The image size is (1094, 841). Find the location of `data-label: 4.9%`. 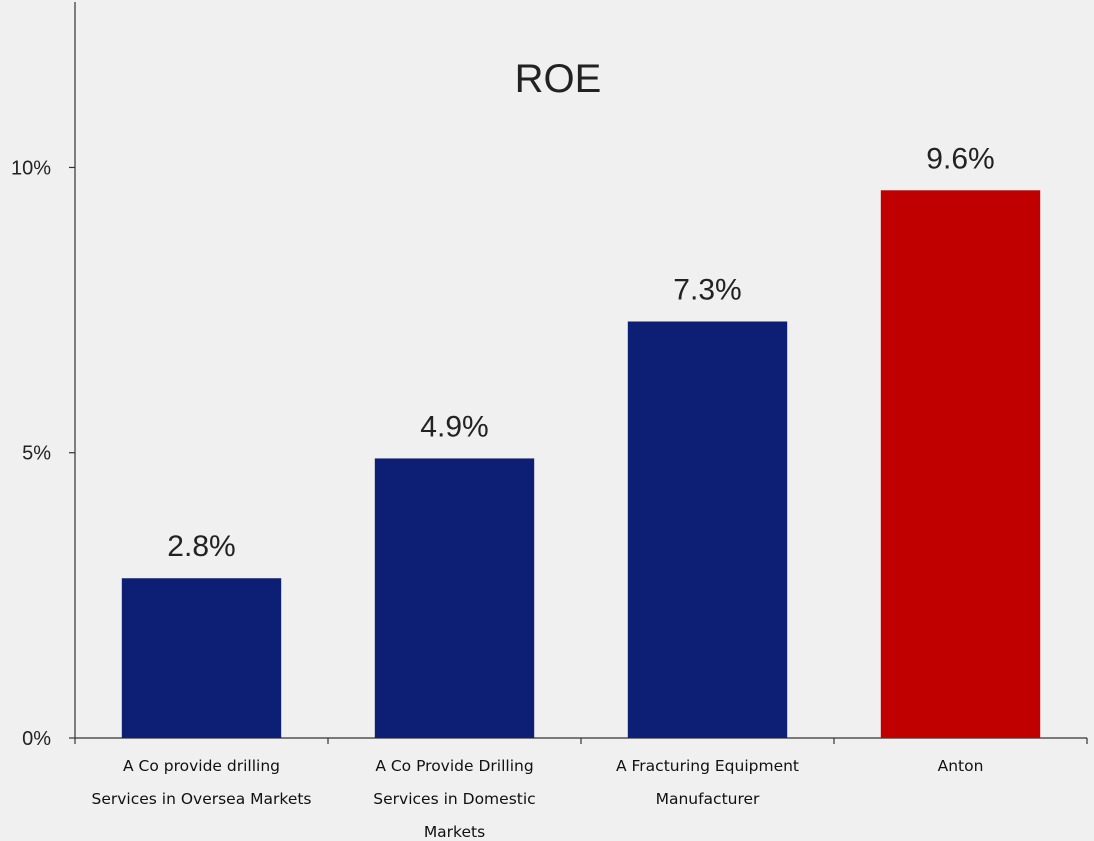

data-label: 4.9% is located at coordinates (454, 426).